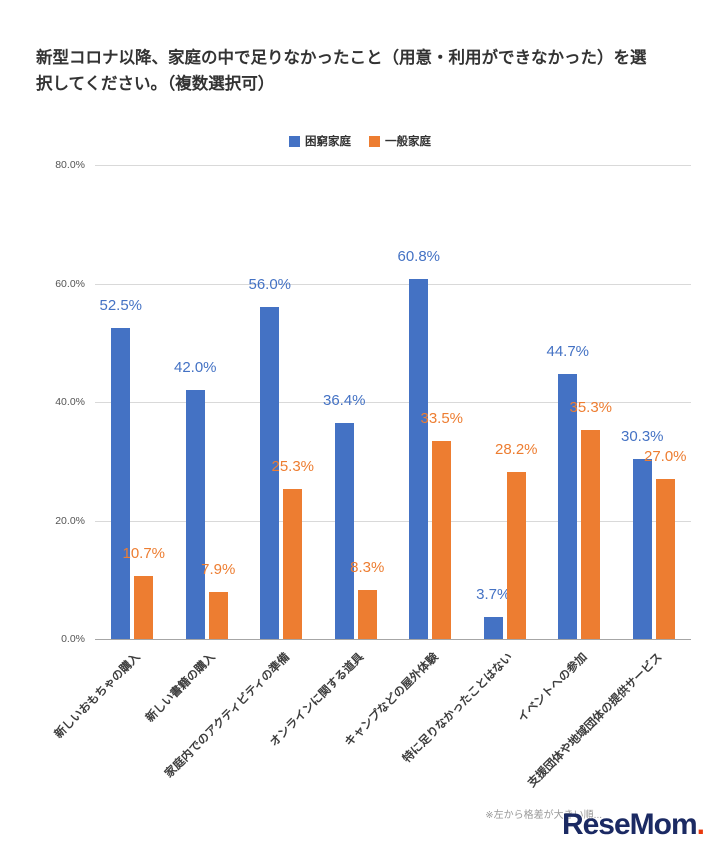 Image resolution: width=720 pixels, height=848 pixels. Describe the element at coordinates (591, 407) in the screenshot. I see `value-label: 35.3%` at that location.